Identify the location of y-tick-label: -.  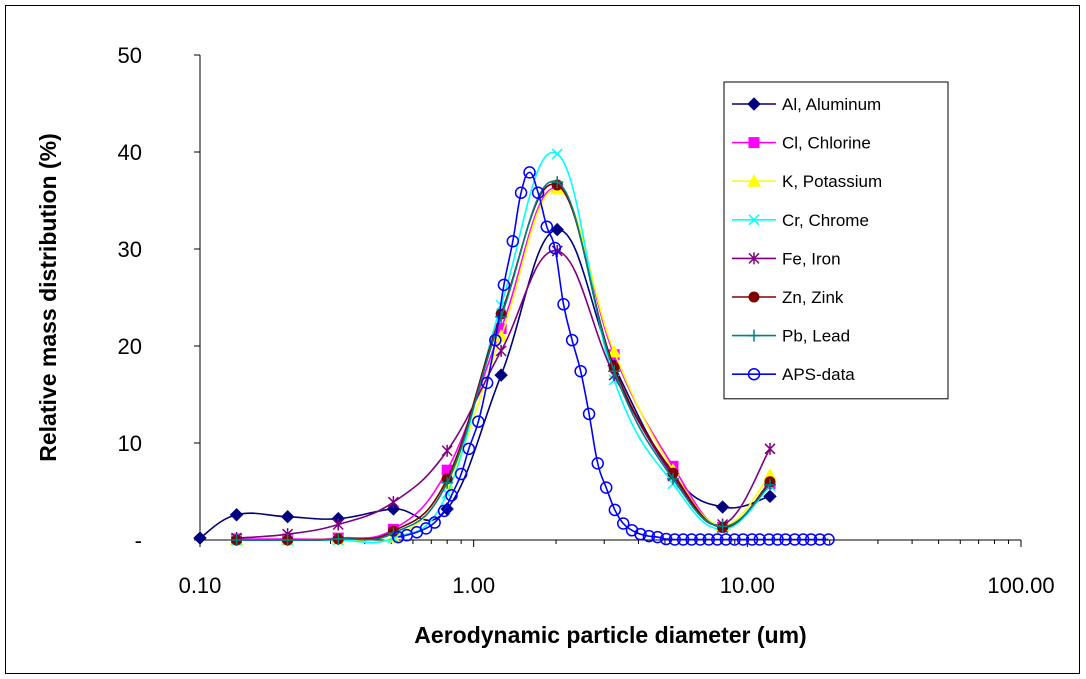
(138, 540).